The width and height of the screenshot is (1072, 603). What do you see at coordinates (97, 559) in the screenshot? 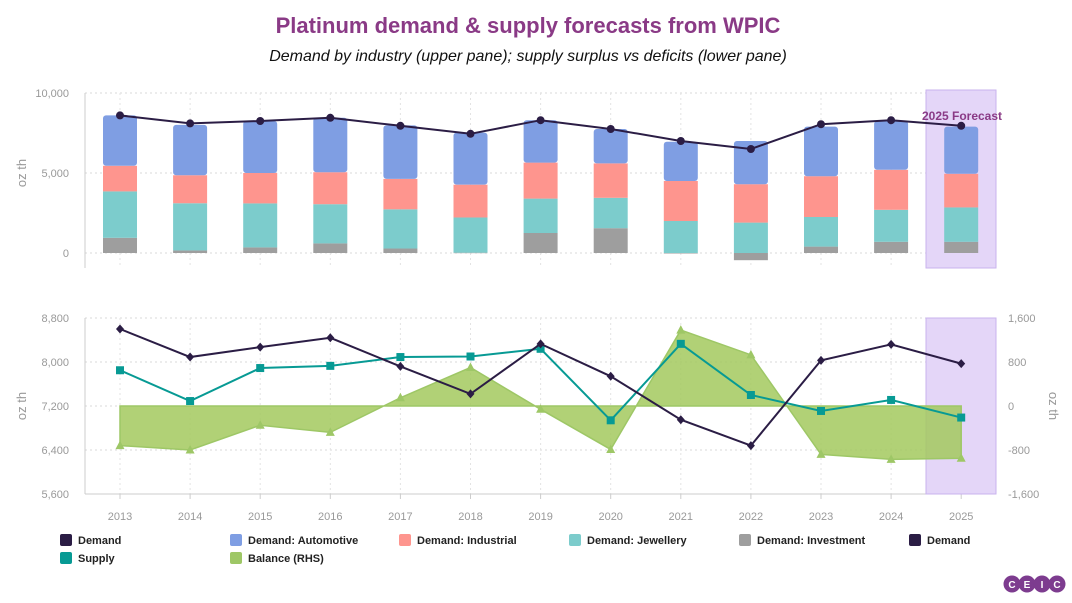
I see `legend-label: Supply` at bounding box center [97, 559].